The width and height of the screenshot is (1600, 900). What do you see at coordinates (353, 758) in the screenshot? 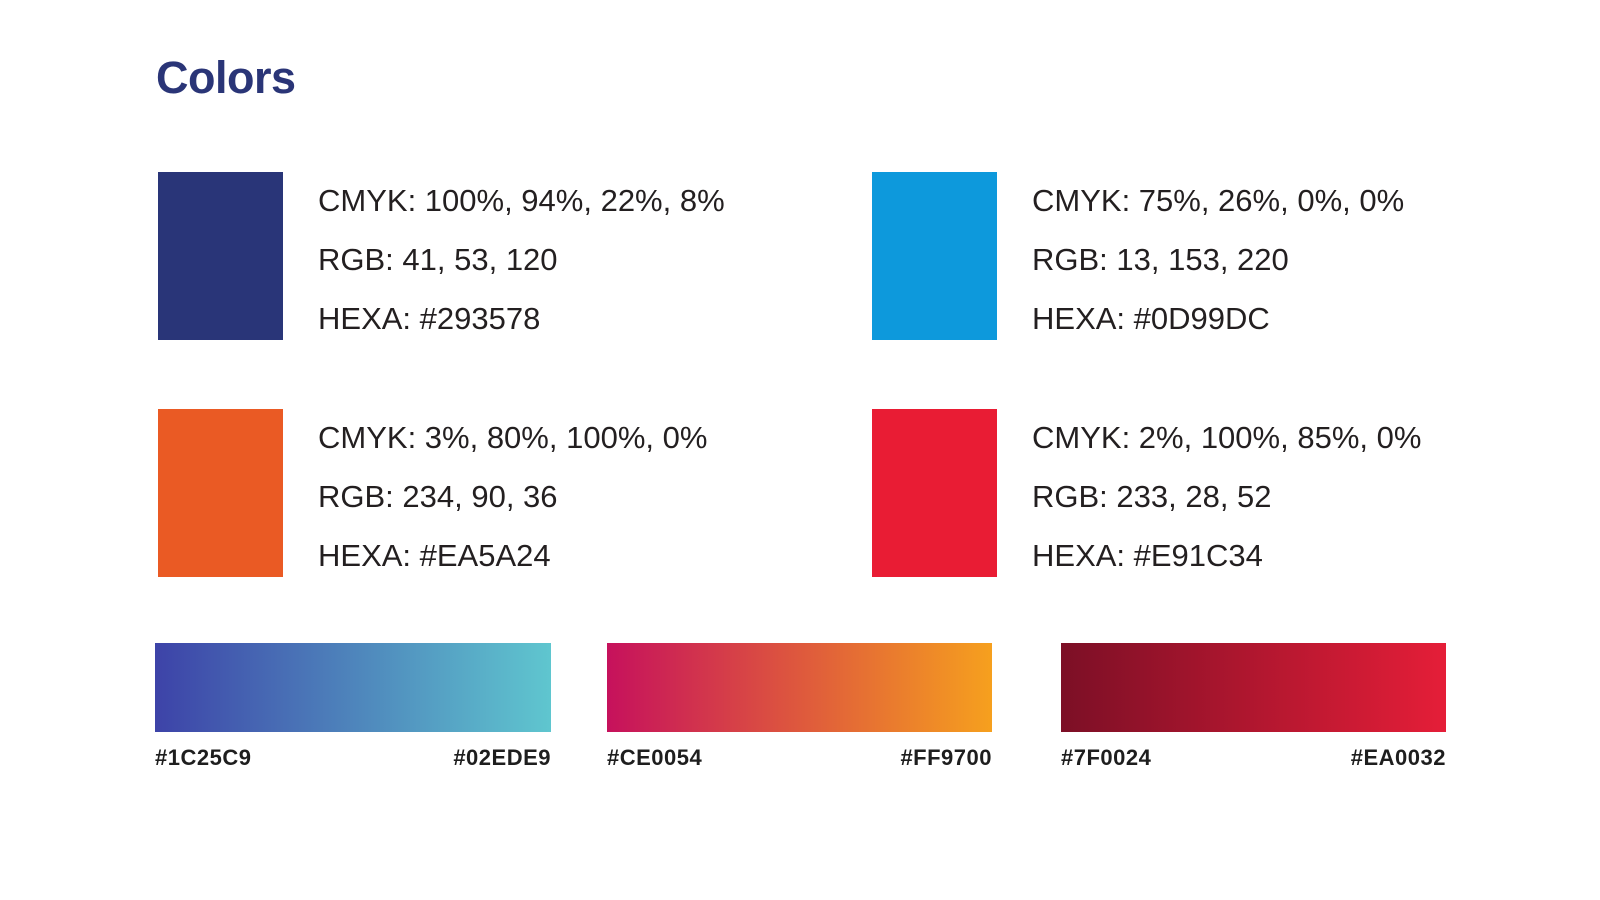
I see `gradient-labels: #1C25C9 #02EDE9` at bounding box center [353, 758].